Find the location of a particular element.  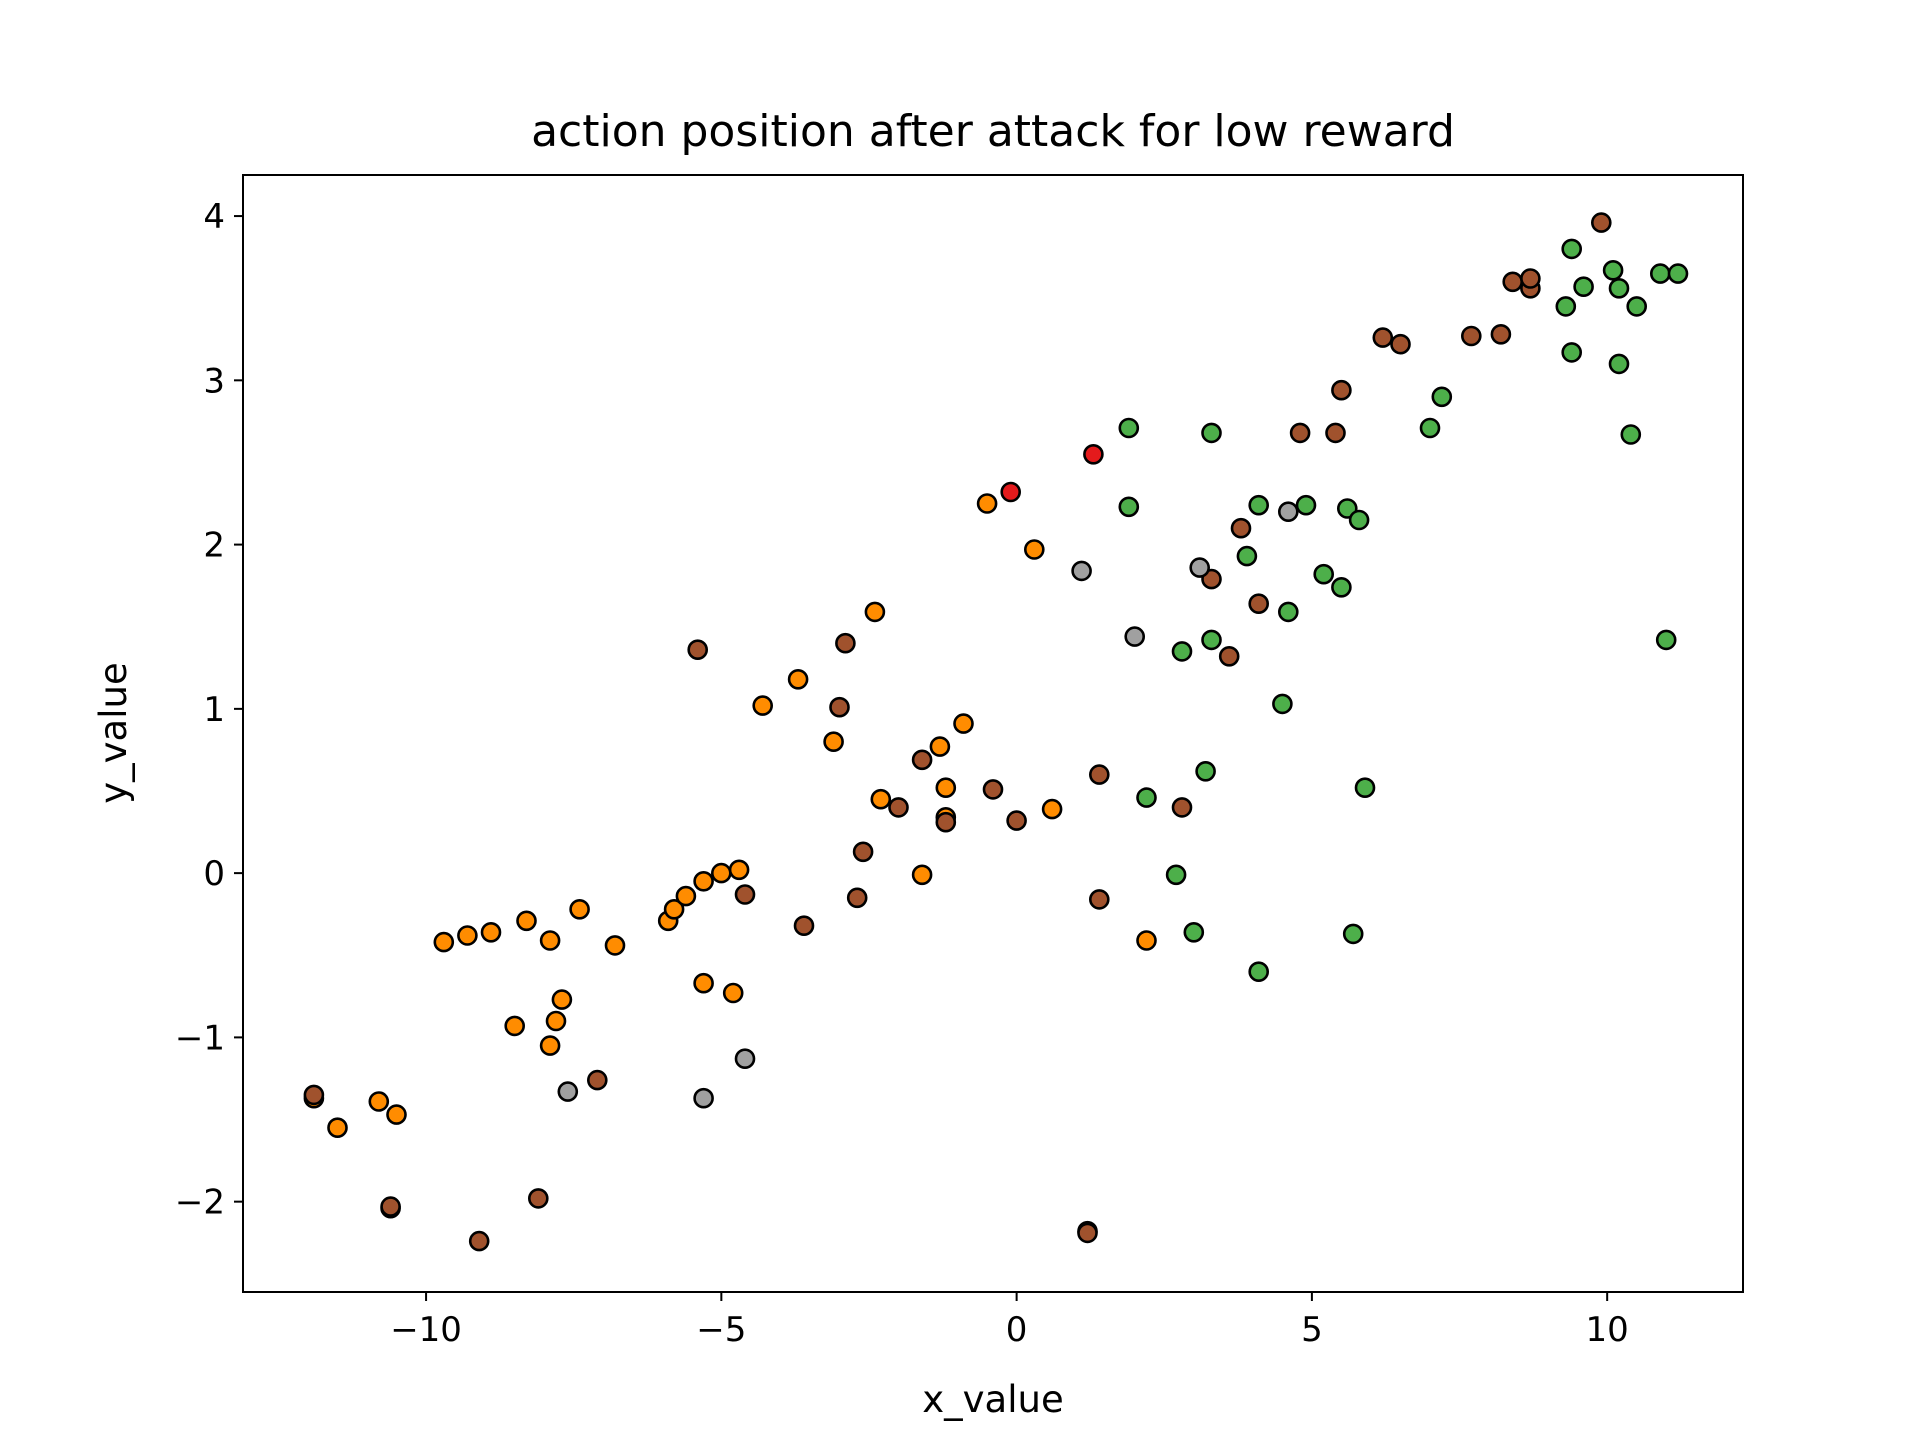

x-axis-ticks: −10 −5 0 5 10 is located at coordinates (1009, 1321).